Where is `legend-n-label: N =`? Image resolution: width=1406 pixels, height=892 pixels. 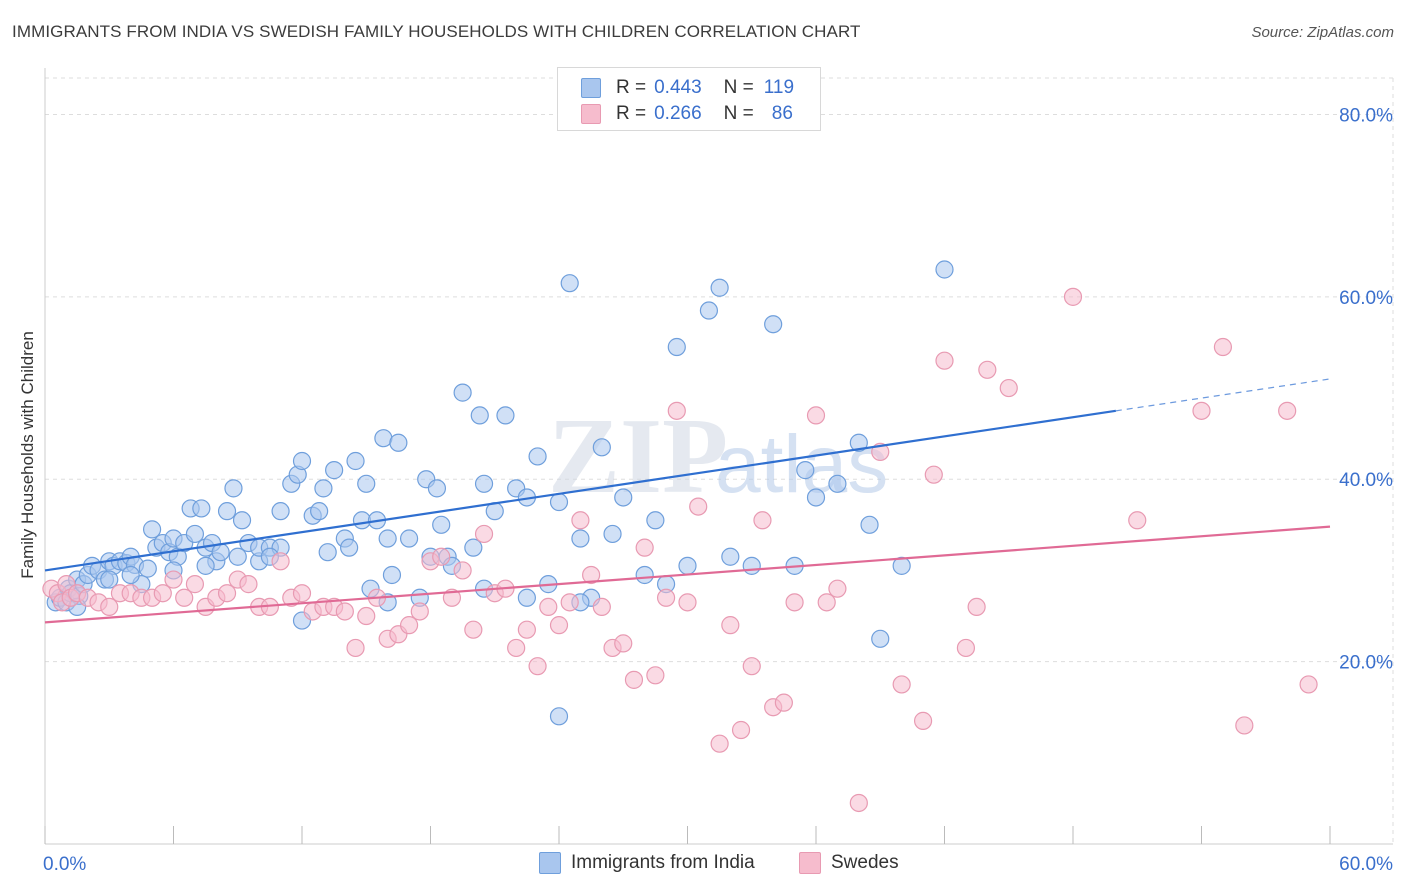 legend-n-label: N = is located at coordinates (738, 87).